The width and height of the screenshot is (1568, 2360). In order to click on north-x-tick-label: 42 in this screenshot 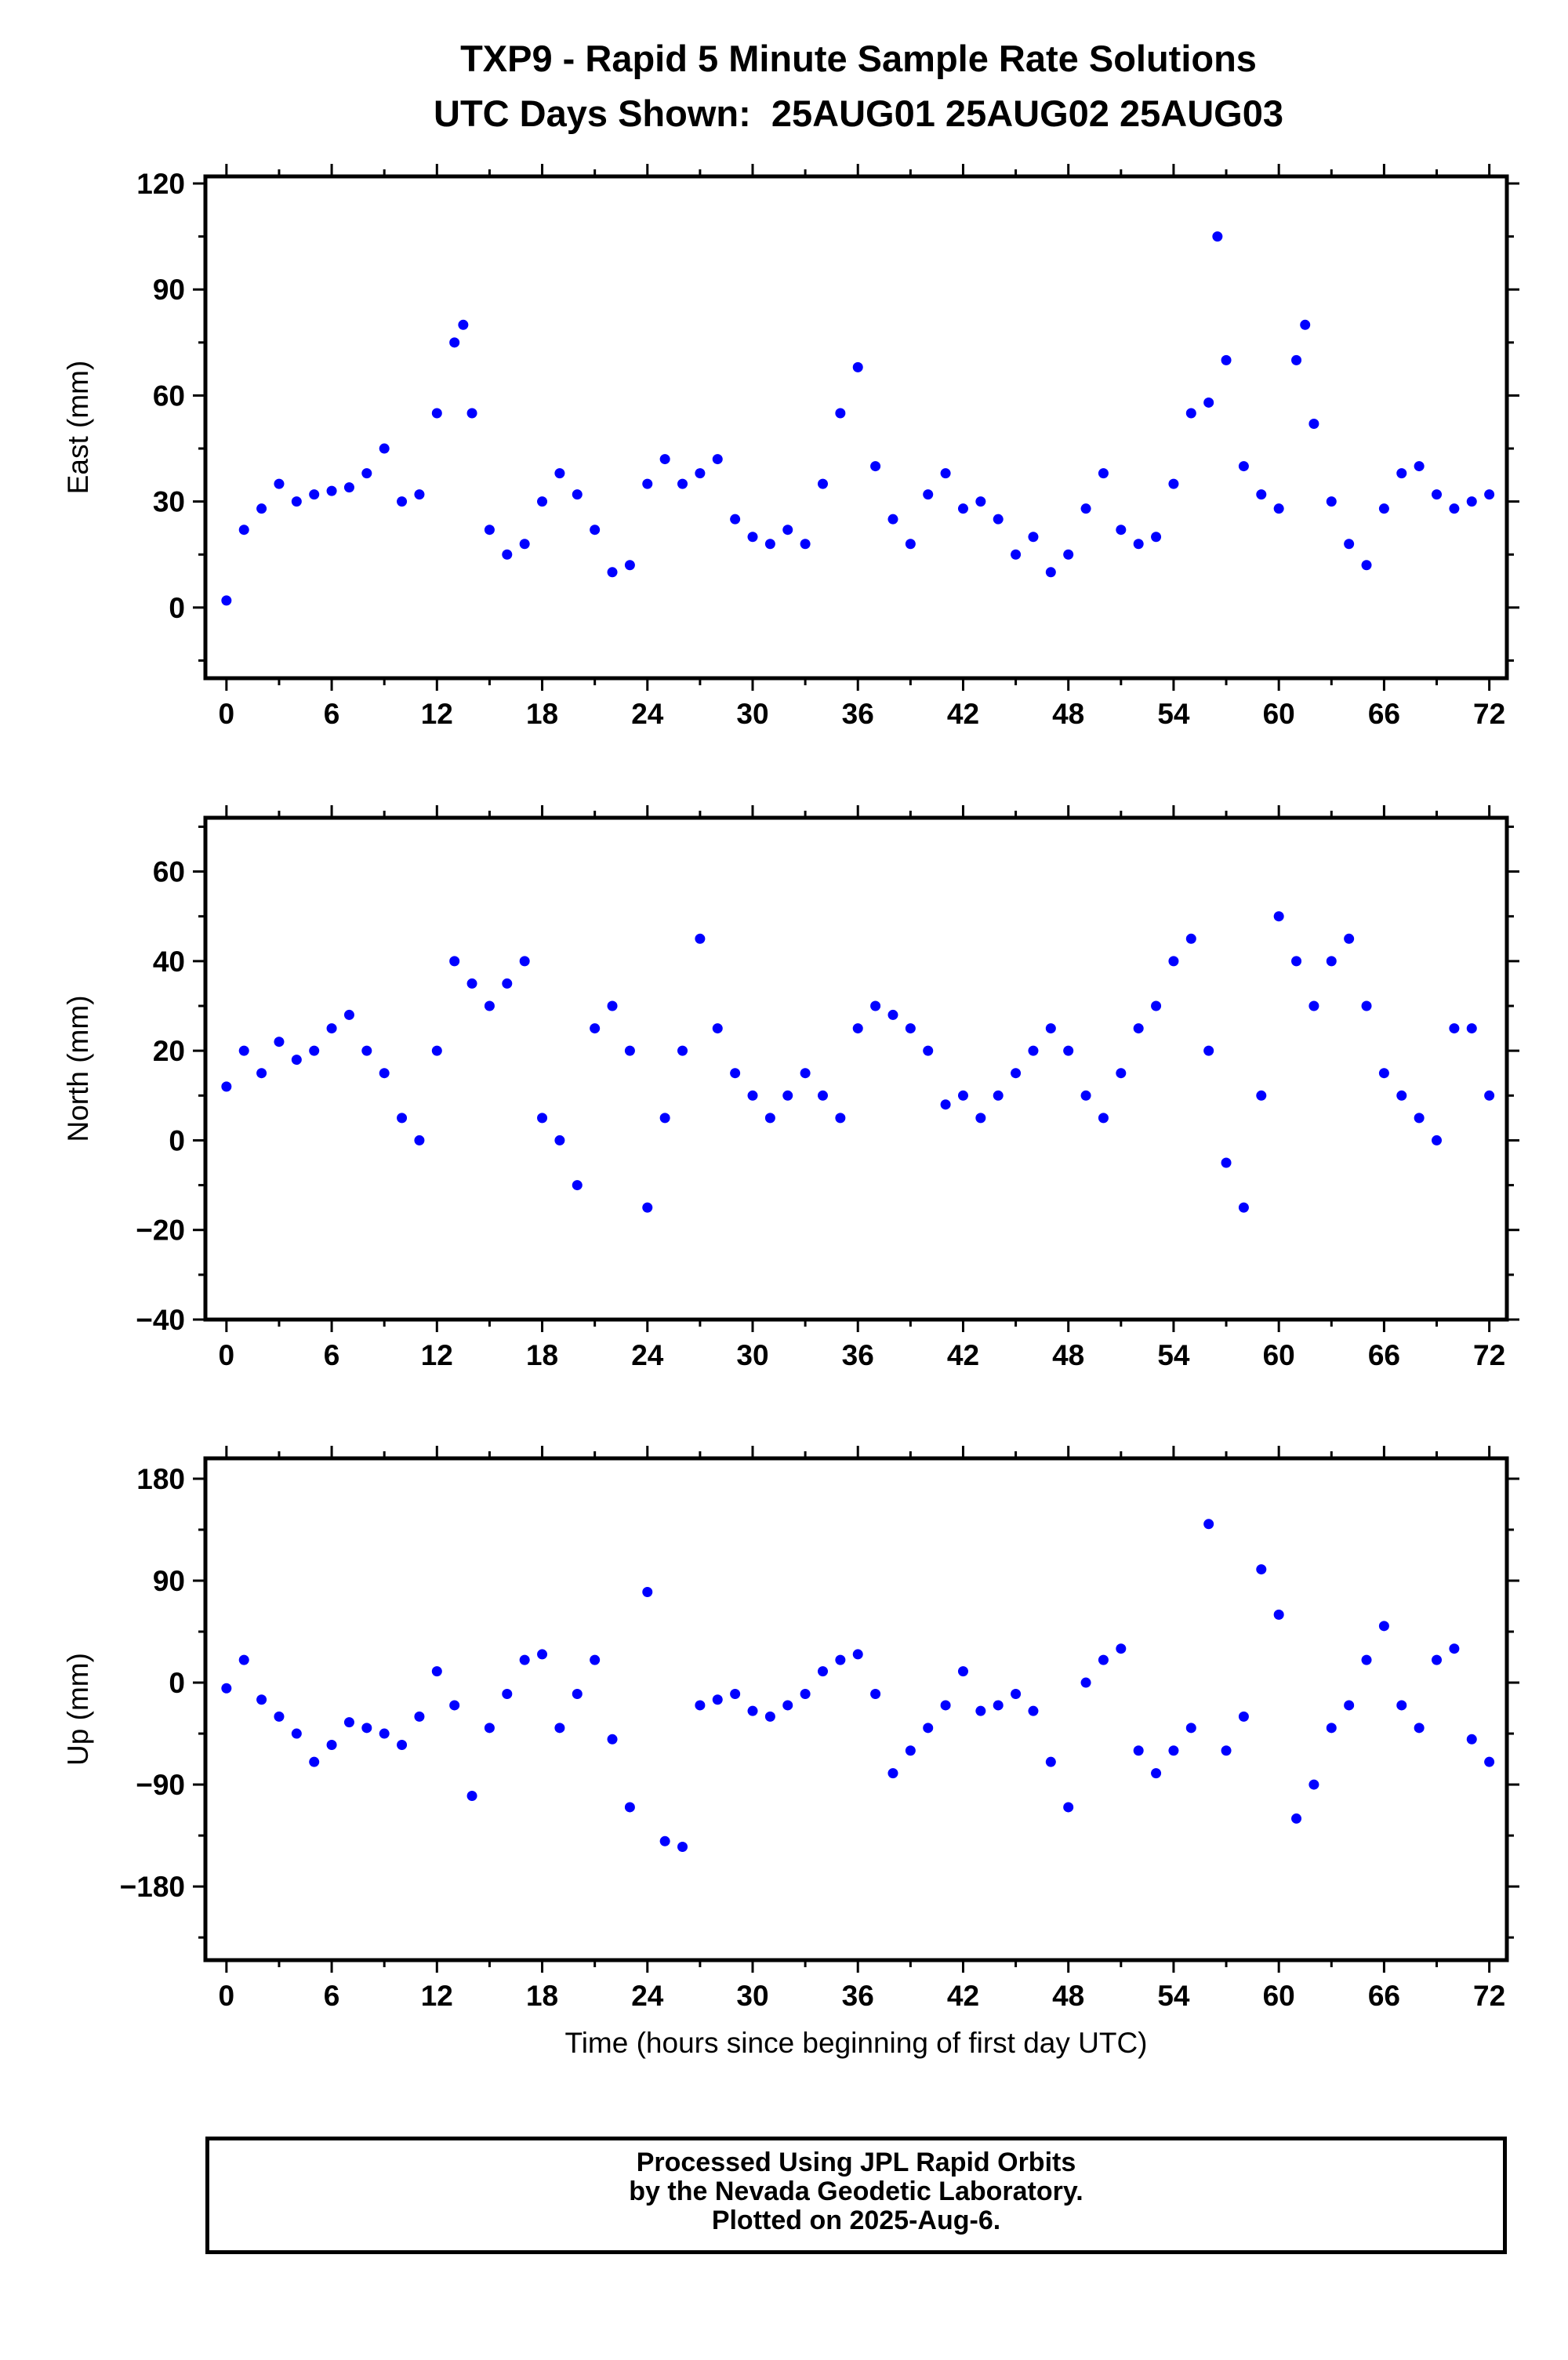, I will do `click(963, 1355)`.